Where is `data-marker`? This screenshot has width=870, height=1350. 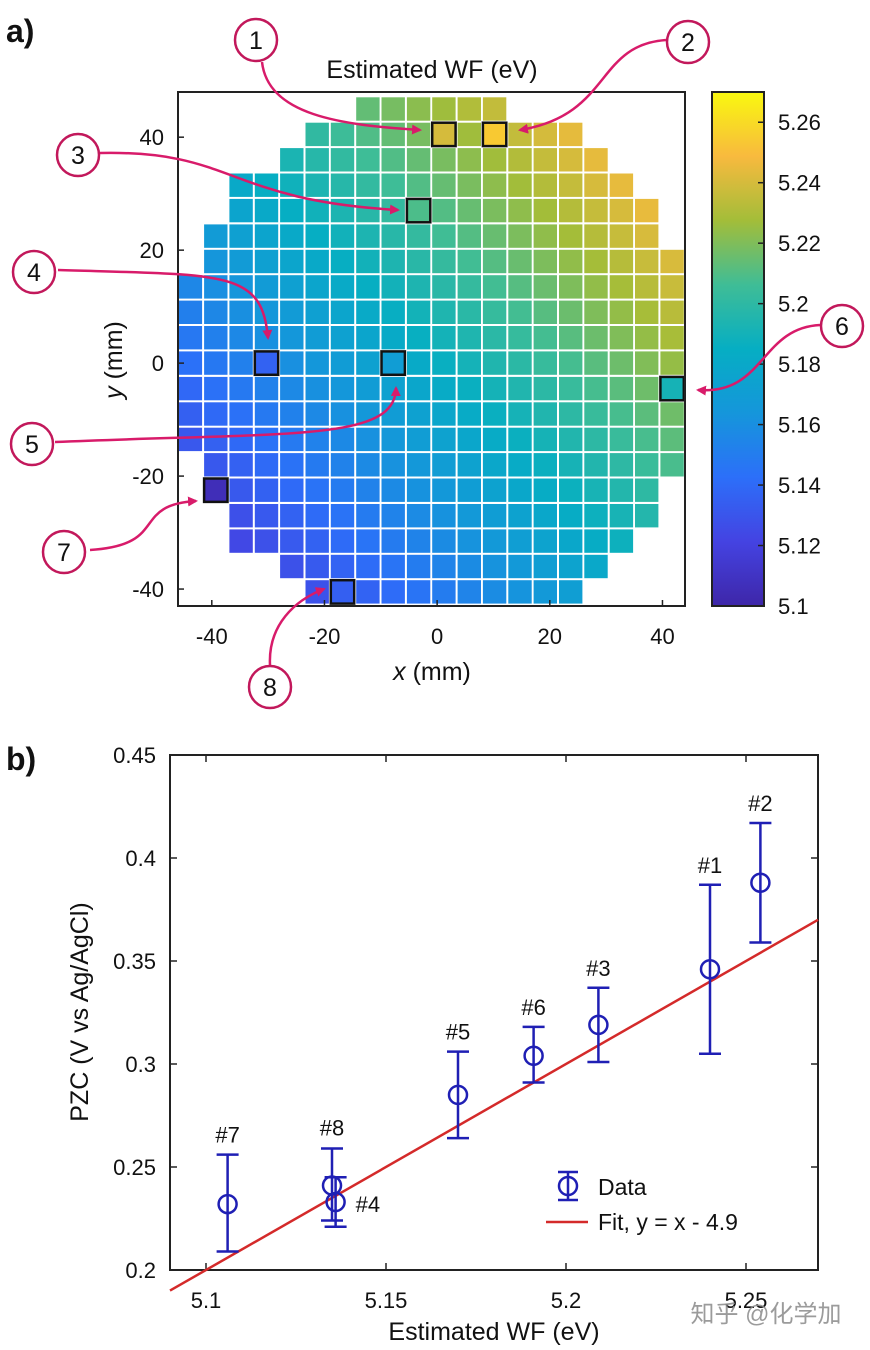
data-marker is located at coordinates (227, 1204).